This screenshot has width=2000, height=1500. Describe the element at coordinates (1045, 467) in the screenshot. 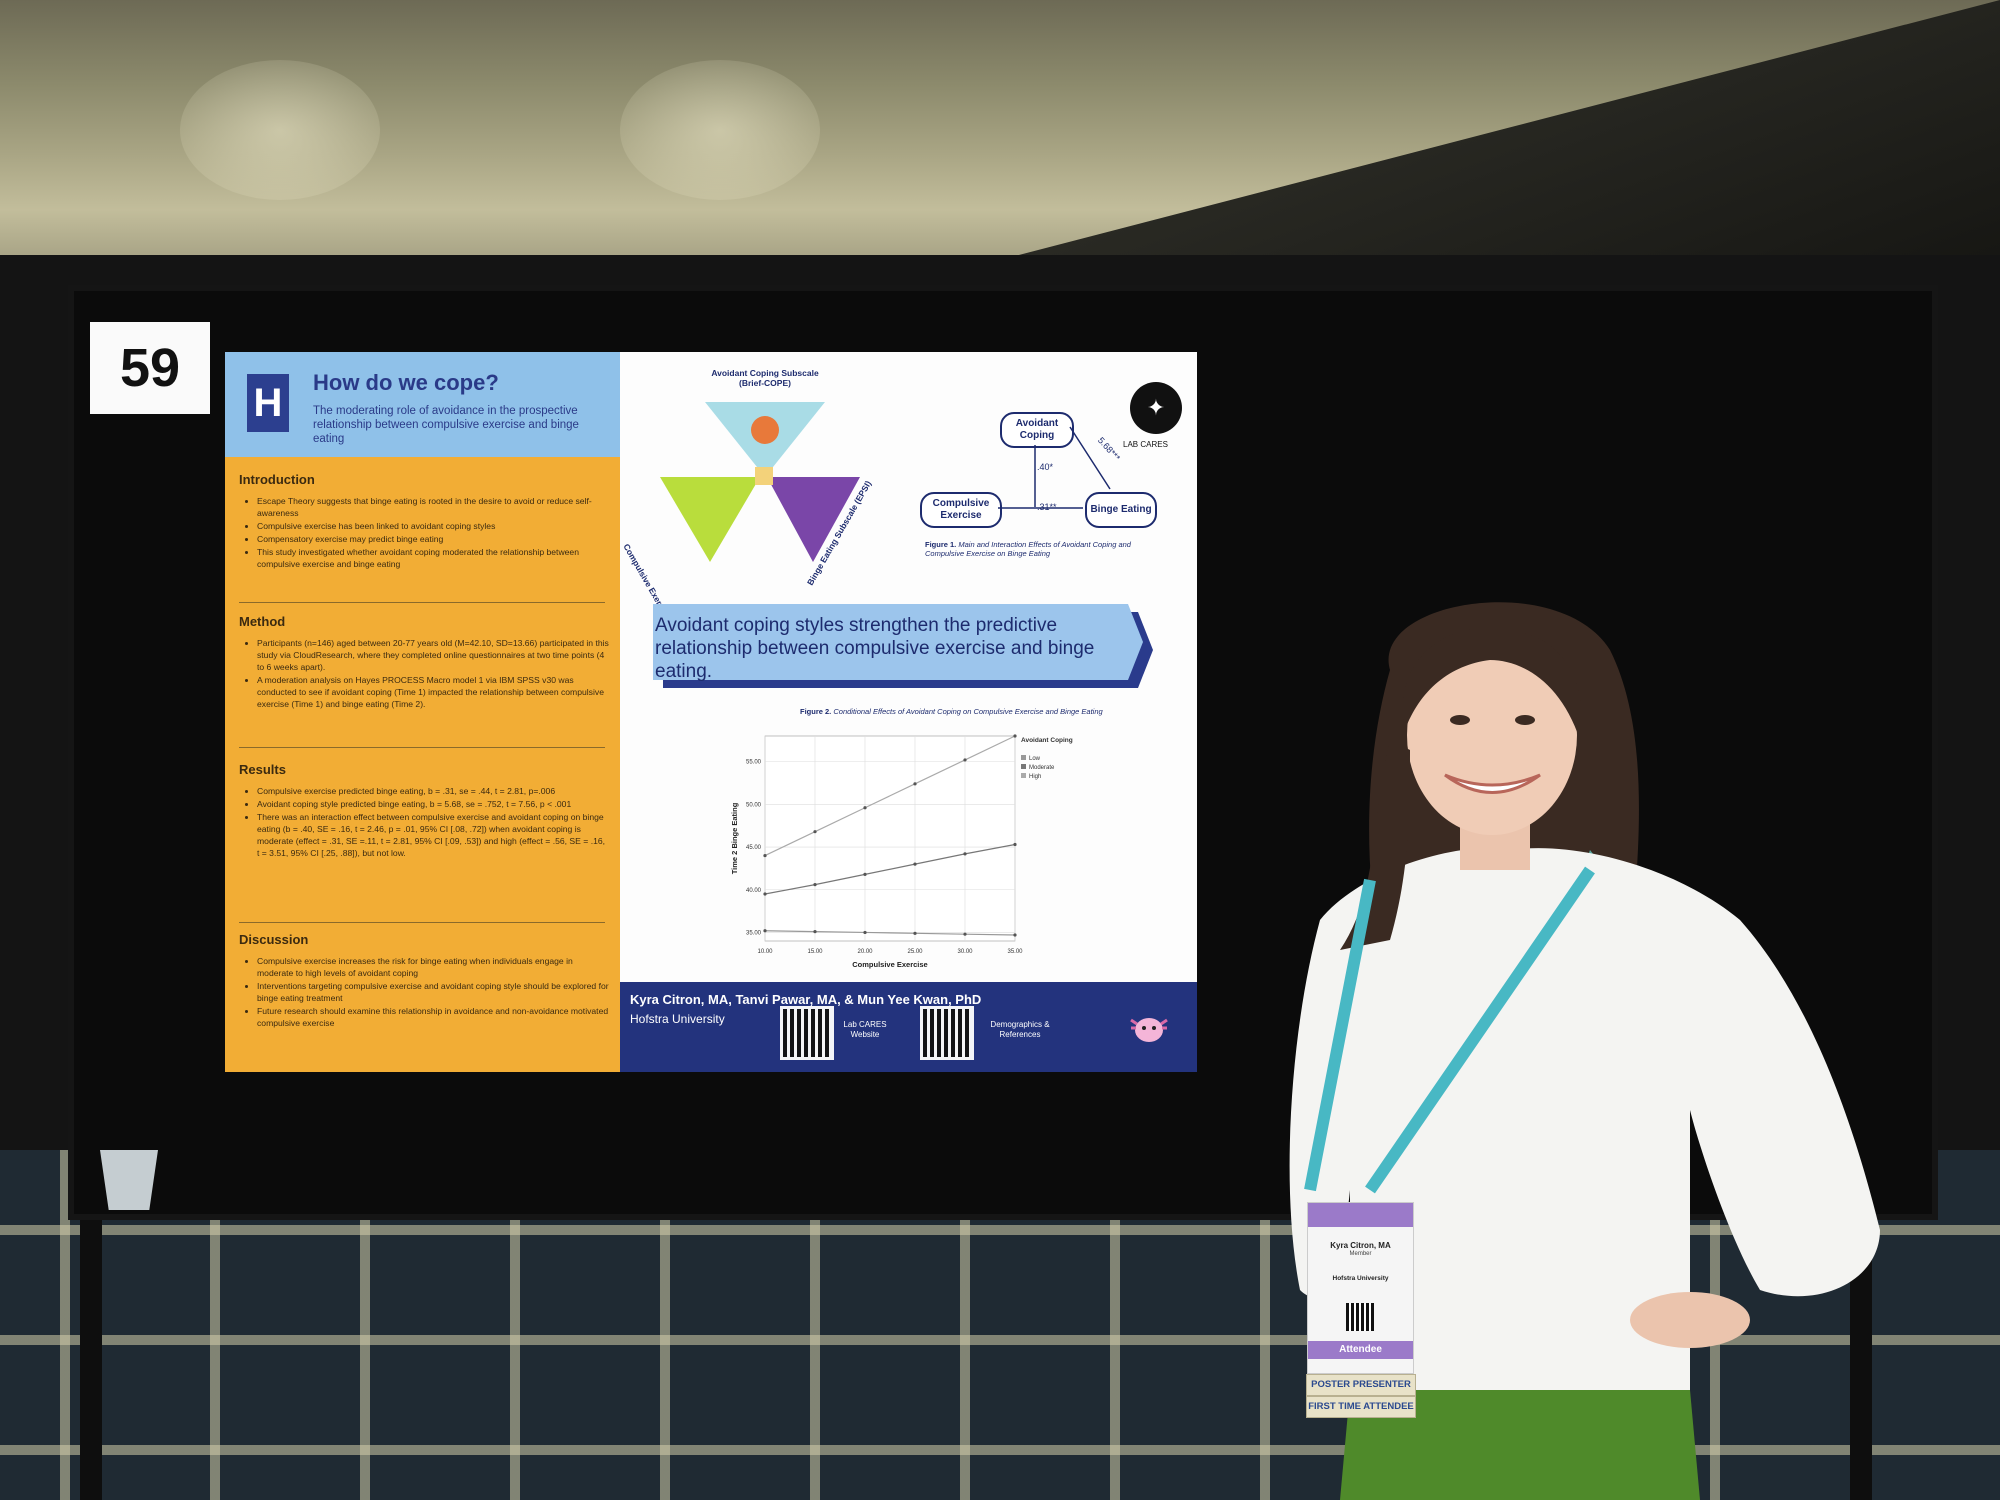

I see `path-a-coefficient: .40*` at that location.